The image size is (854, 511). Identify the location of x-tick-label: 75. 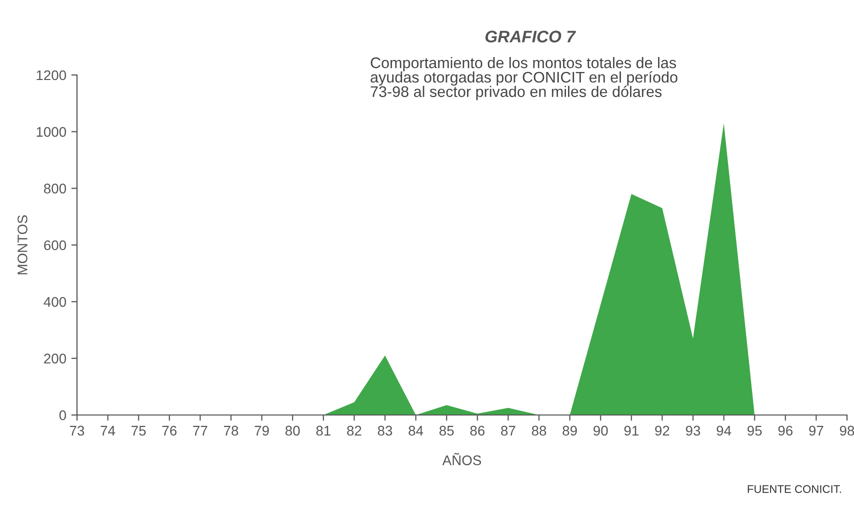
(139, 431).